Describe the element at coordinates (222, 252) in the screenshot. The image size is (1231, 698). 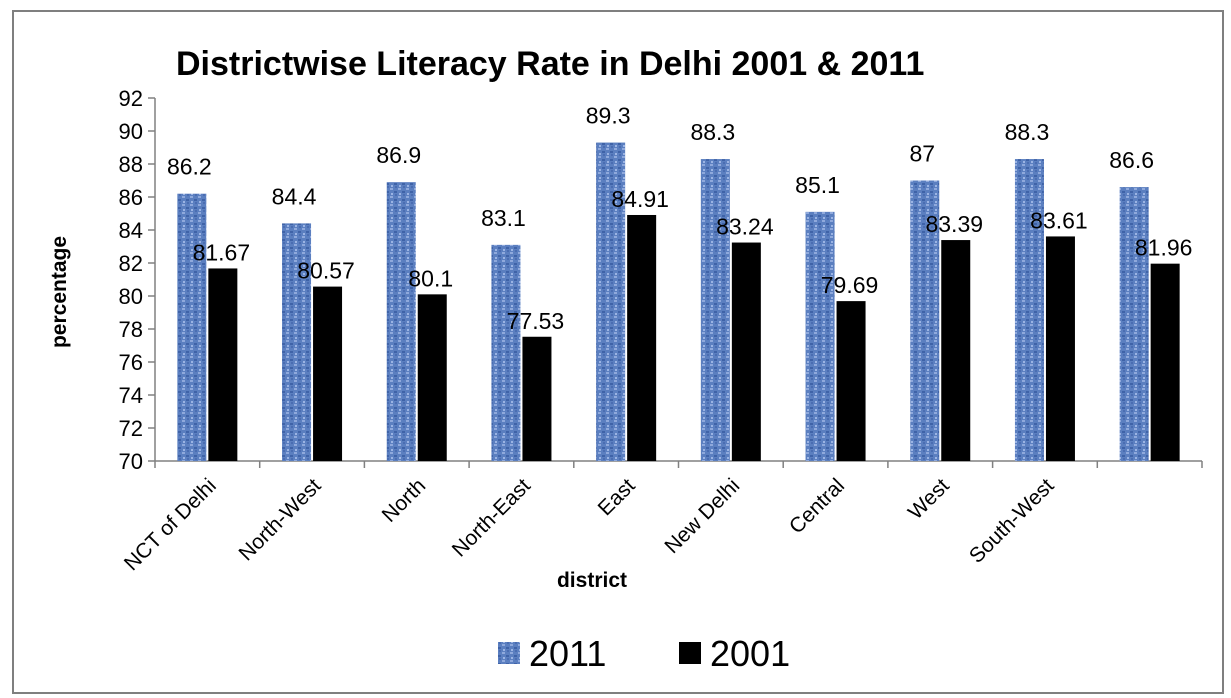
I see `data-label-2001-0: 81.67` at that location.